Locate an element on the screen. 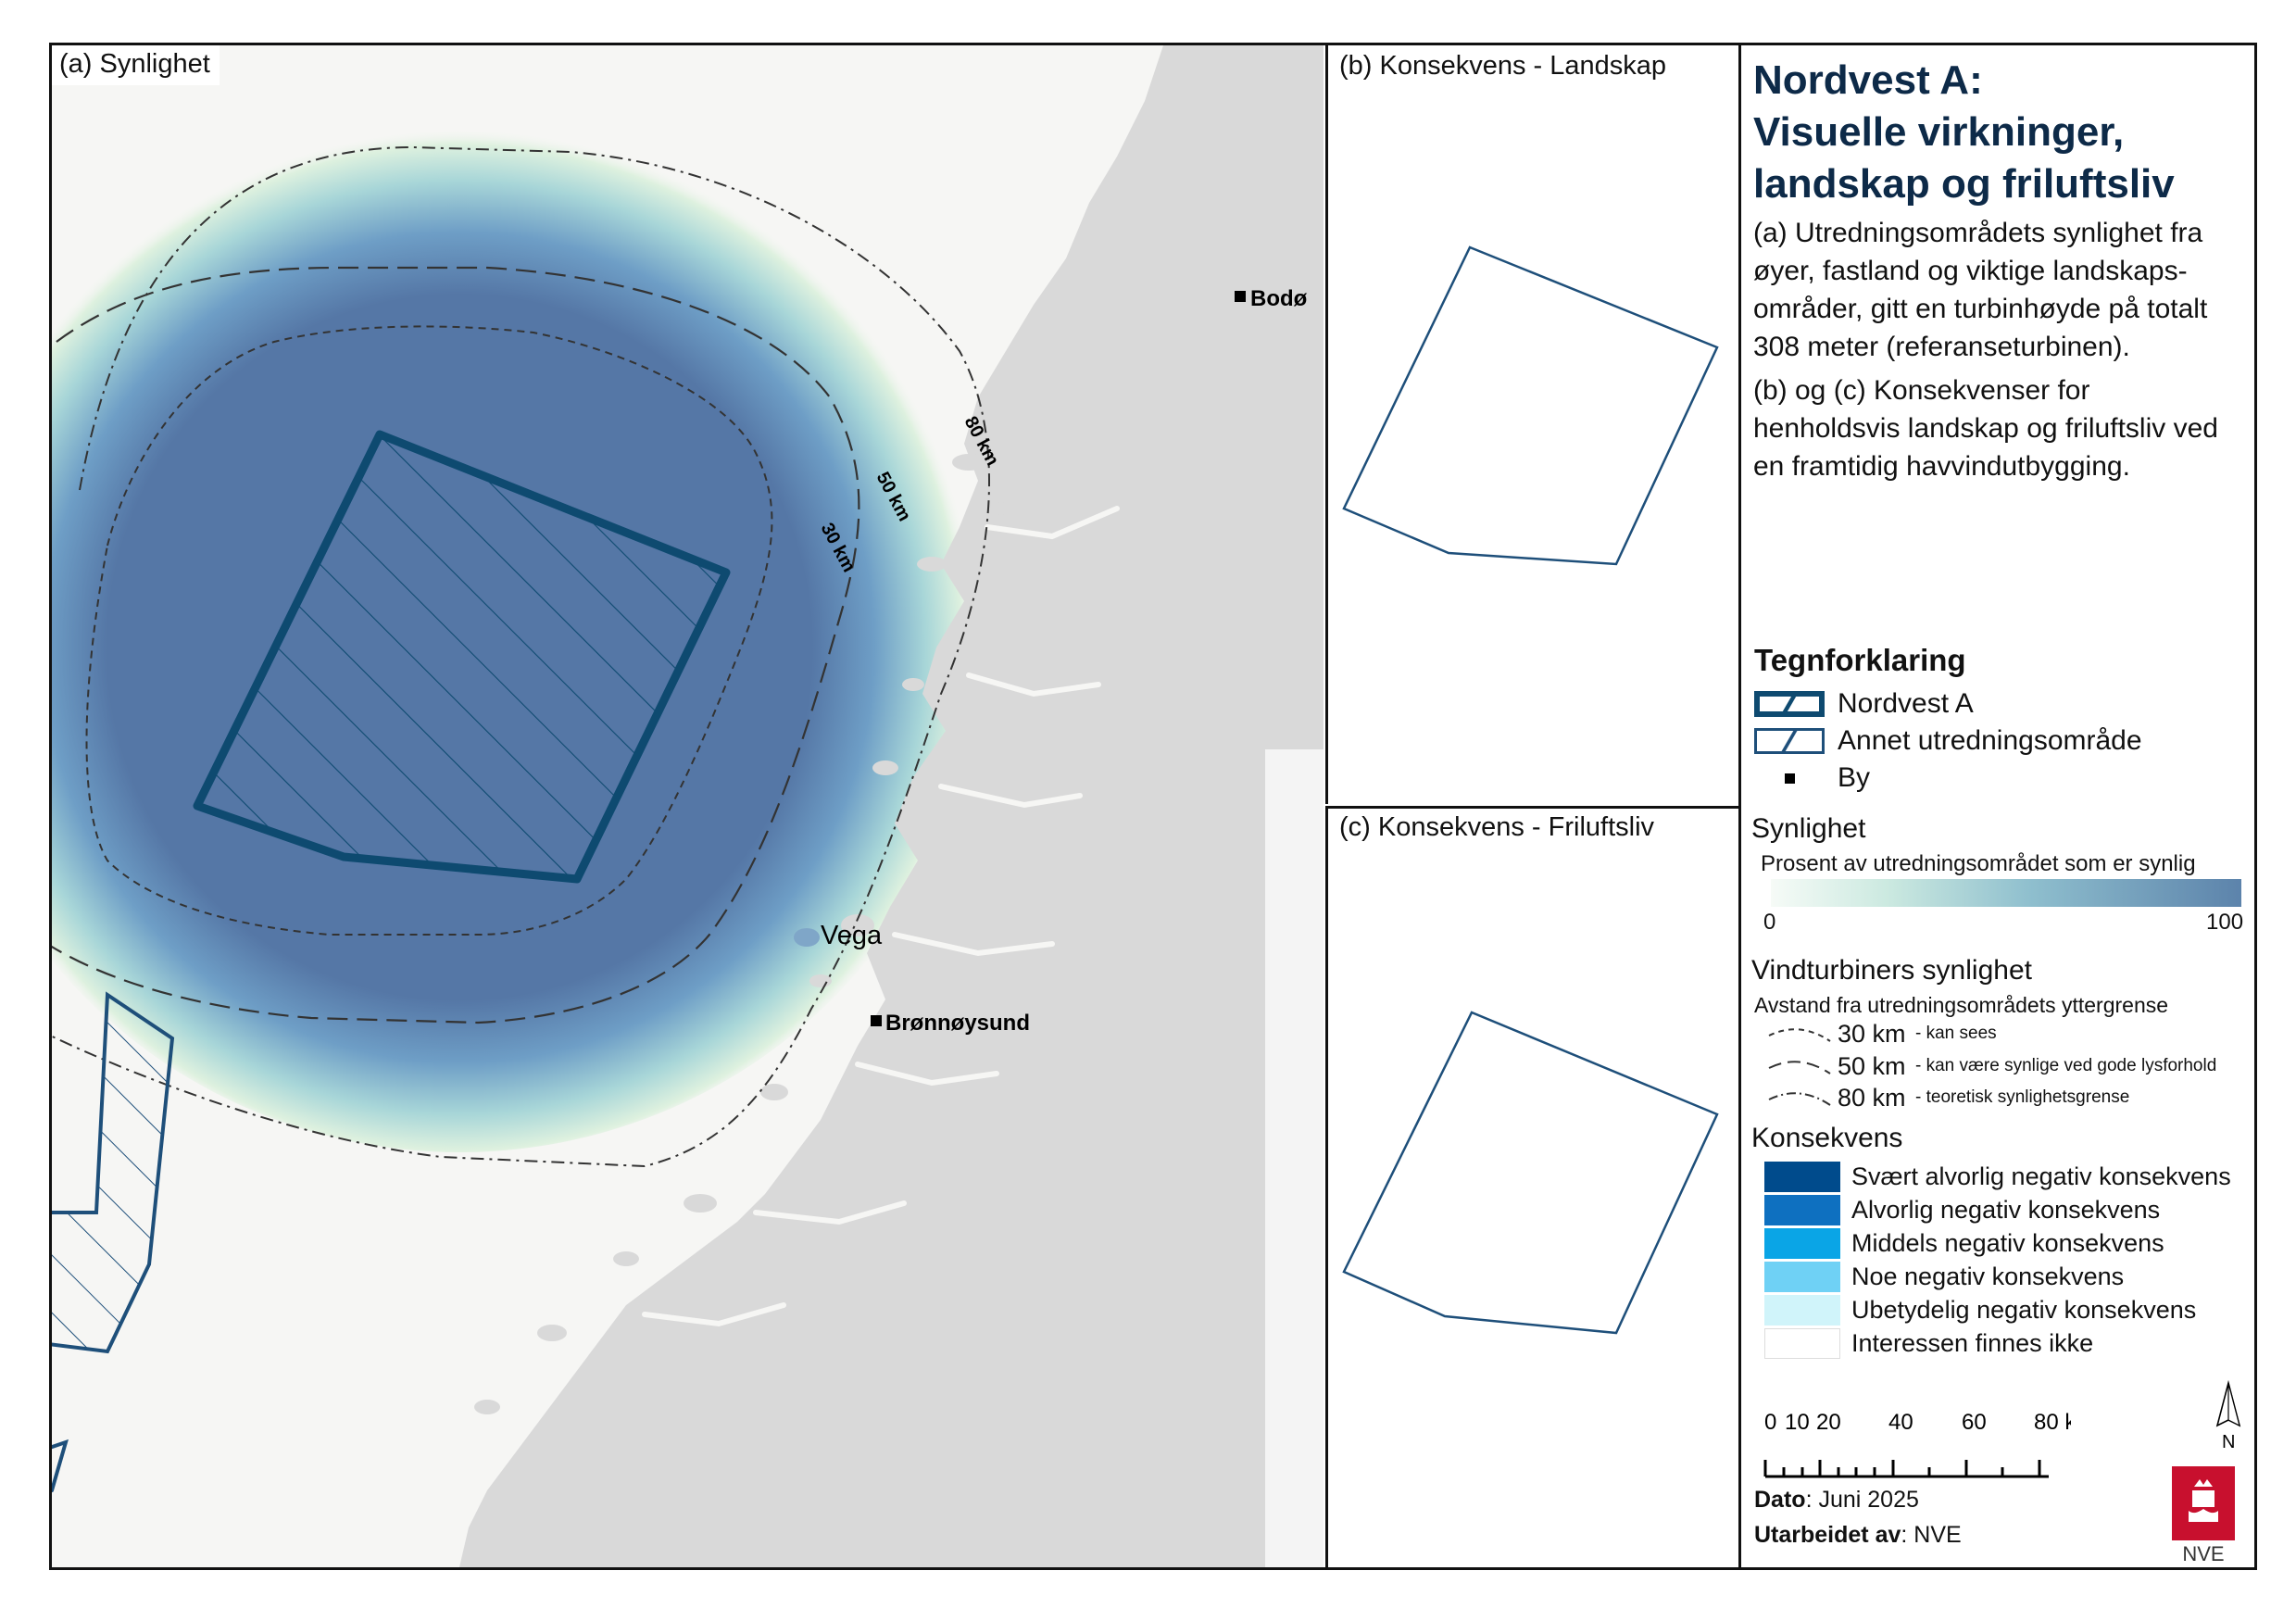  city-label-bronnoysund: Brønnøysund is located at coordinates (957, 1023).